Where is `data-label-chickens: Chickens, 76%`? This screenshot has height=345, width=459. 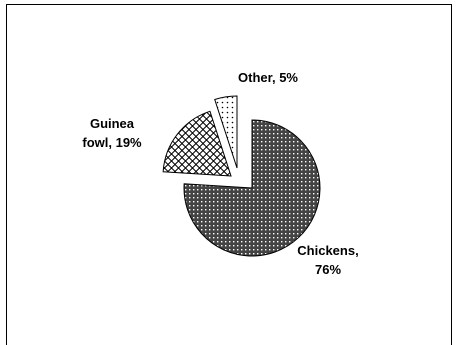
data-label-chickens: Chickens, 76% is located at coordinates (327, 260).